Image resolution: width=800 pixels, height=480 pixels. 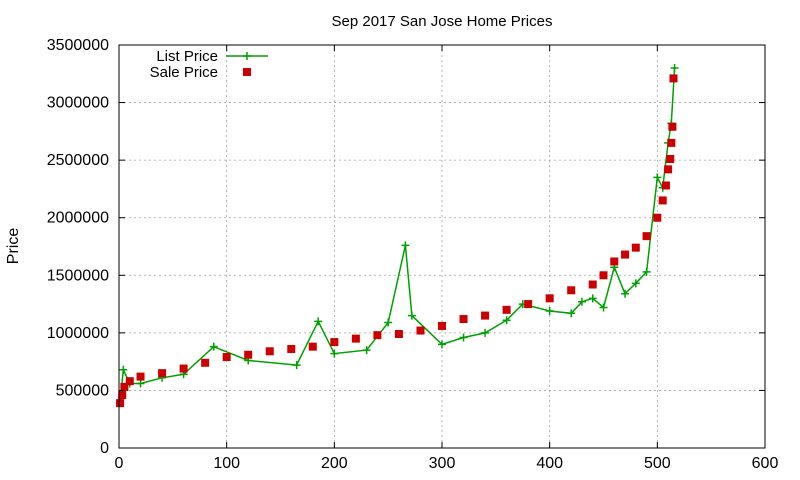 What do you see at coordinates (334, 463) in the screenshot?
I see `x-tick-label: 200` at bounding box center [334, 463].